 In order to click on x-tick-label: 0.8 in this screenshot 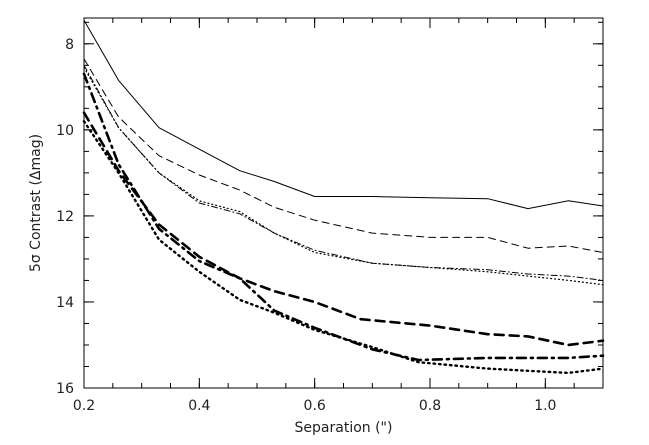, I will do `click(430, 406)`.